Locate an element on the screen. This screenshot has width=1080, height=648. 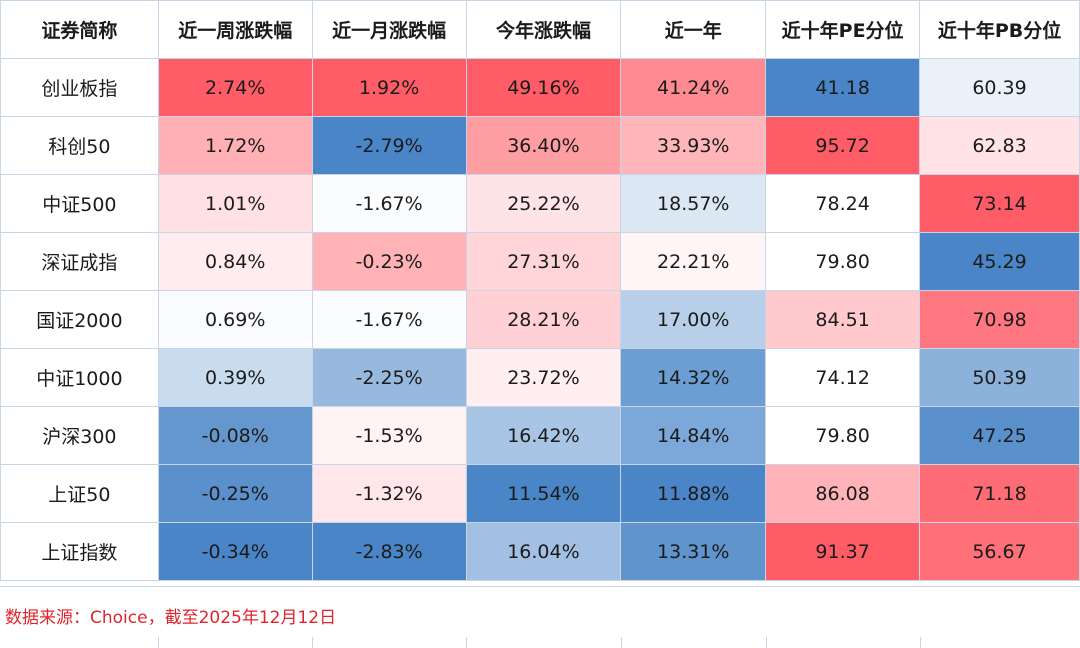
one-year-cell: 41.24% is located at coordinates (693, 87).